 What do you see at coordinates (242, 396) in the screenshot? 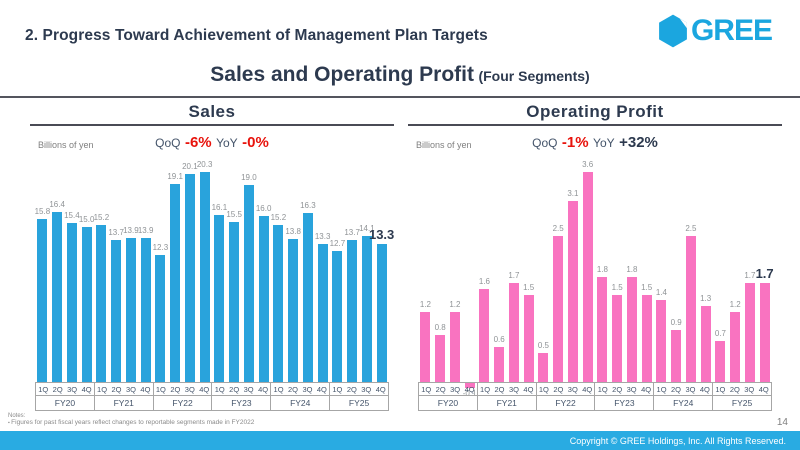
I see `axis-group-FY23: 1Q 2Q 3Q 4Q FY23` at bounding box center [242, 396].